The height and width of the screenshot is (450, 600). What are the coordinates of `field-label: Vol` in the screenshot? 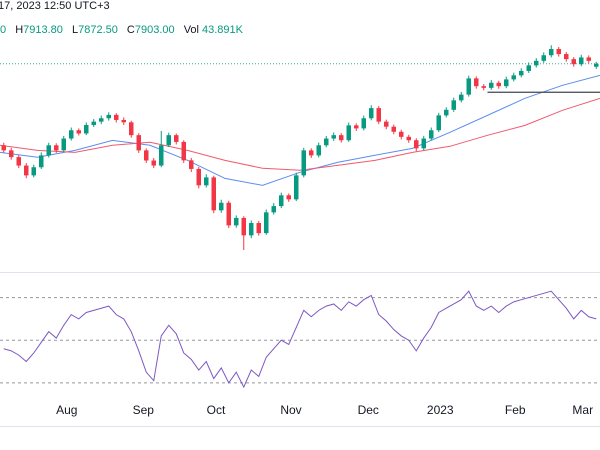 It's located at (191, 30).